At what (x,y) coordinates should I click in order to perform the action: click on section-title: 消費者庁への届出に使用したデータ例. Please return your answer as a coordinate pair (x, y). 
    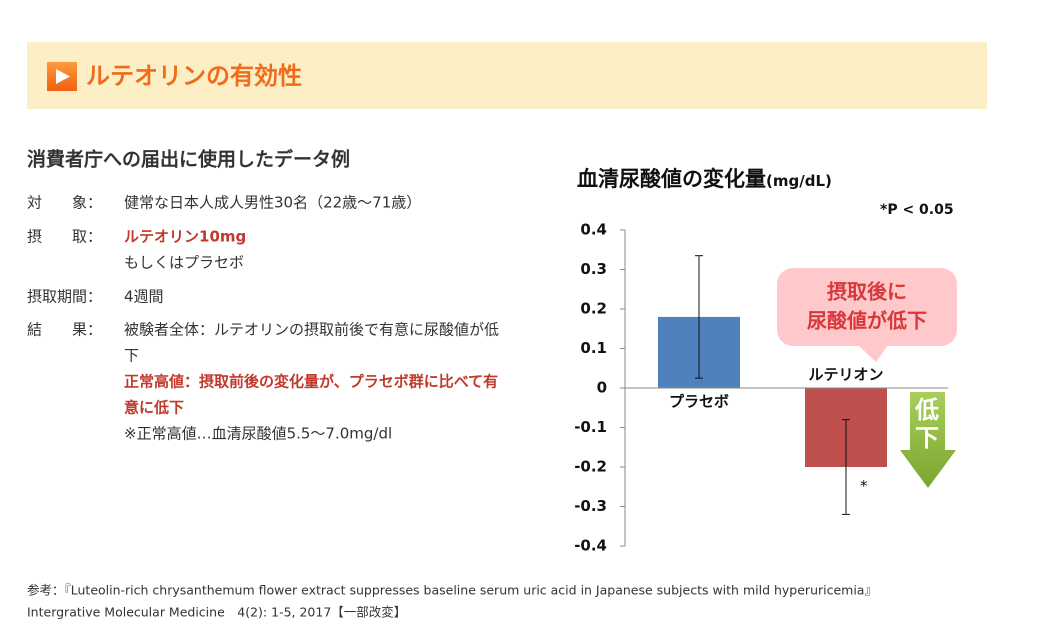
    Looking at the image, I should click on (188, 159).